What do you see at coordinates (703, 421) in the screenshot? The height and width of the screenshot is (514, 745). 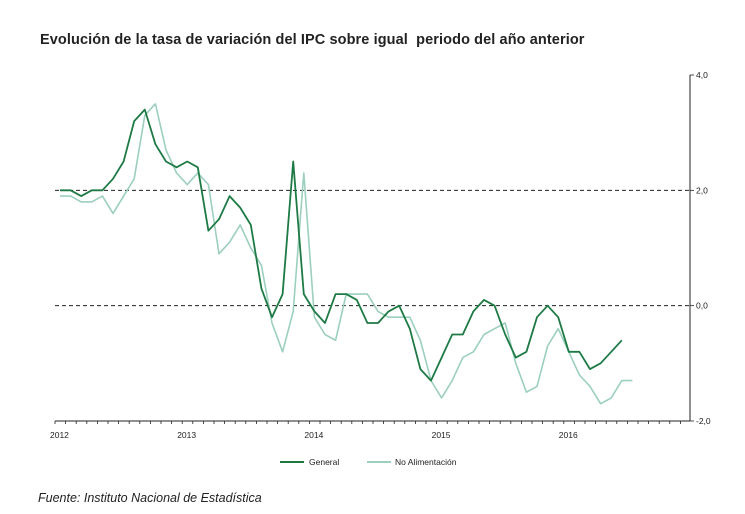 I see `y-tick-label-3: -2,0` at bounding box center [703, 421].